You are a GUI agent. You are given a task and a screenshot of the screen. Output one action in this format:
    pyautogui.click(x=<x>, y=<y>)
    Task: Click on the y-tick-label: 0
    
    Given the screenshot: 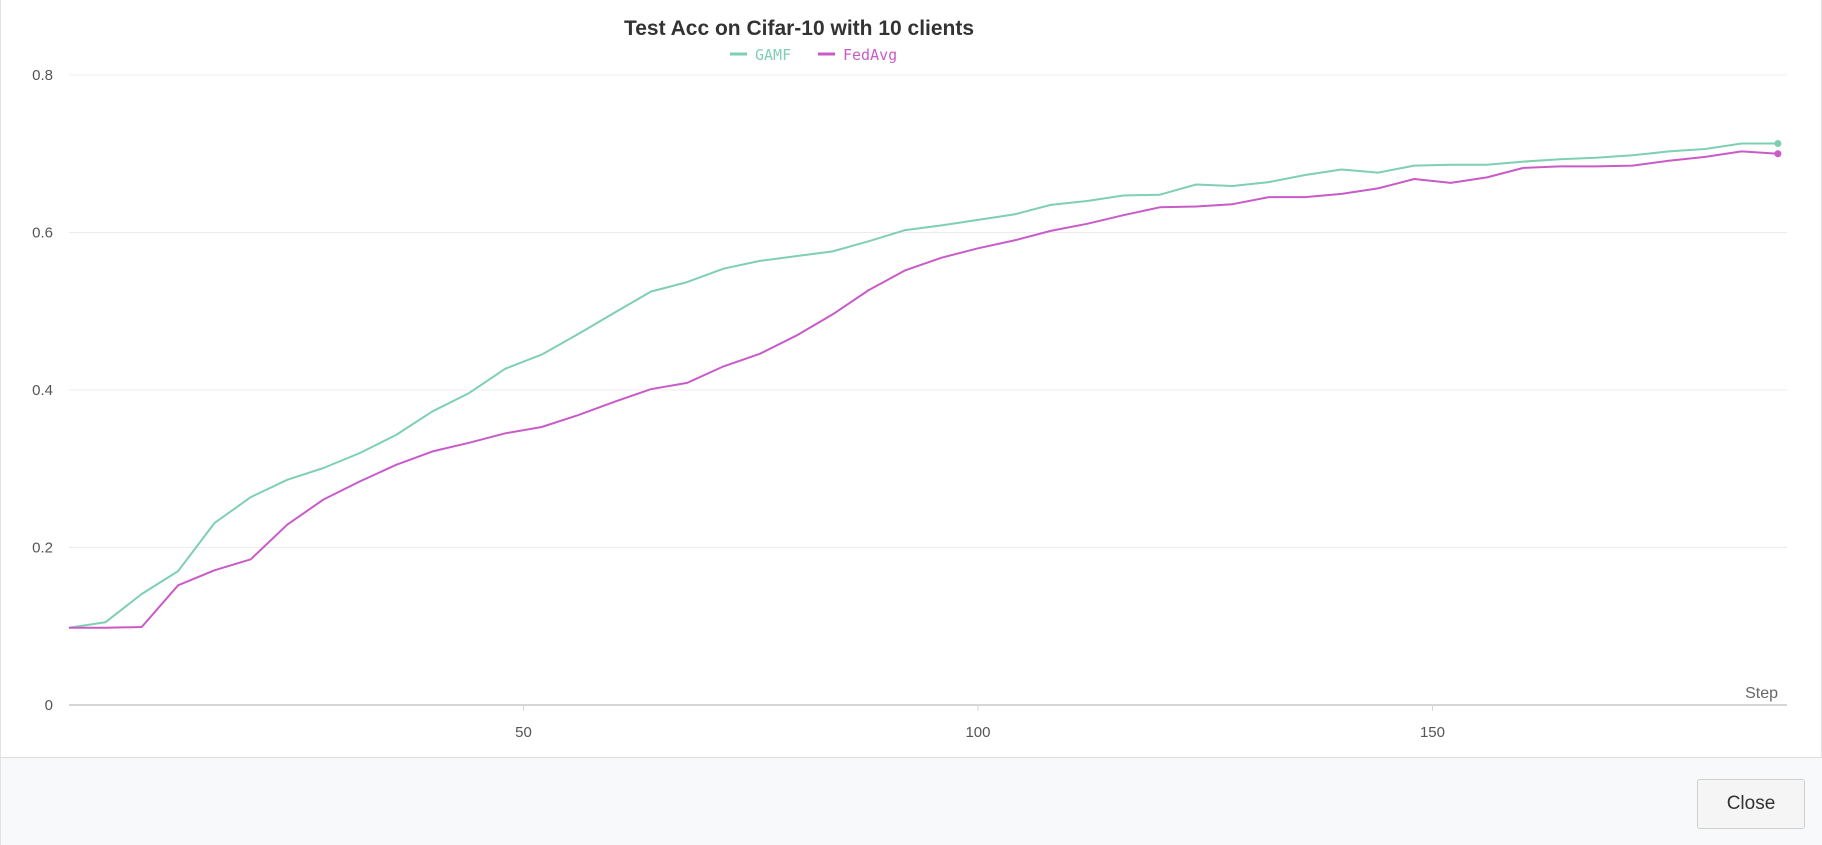 What is the action you would take?
    pyautogui.click(x=49, y=705)
    